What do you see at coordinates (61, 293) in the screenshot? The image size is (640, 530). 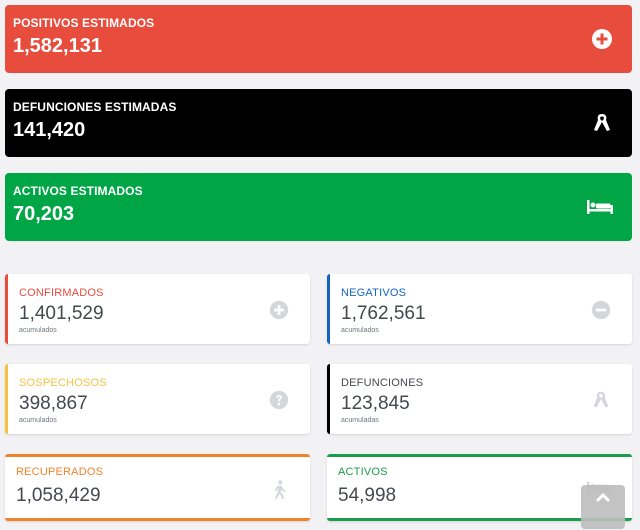 I see `card-label: CONFIRMADOS` at bounding box center [61, 293].